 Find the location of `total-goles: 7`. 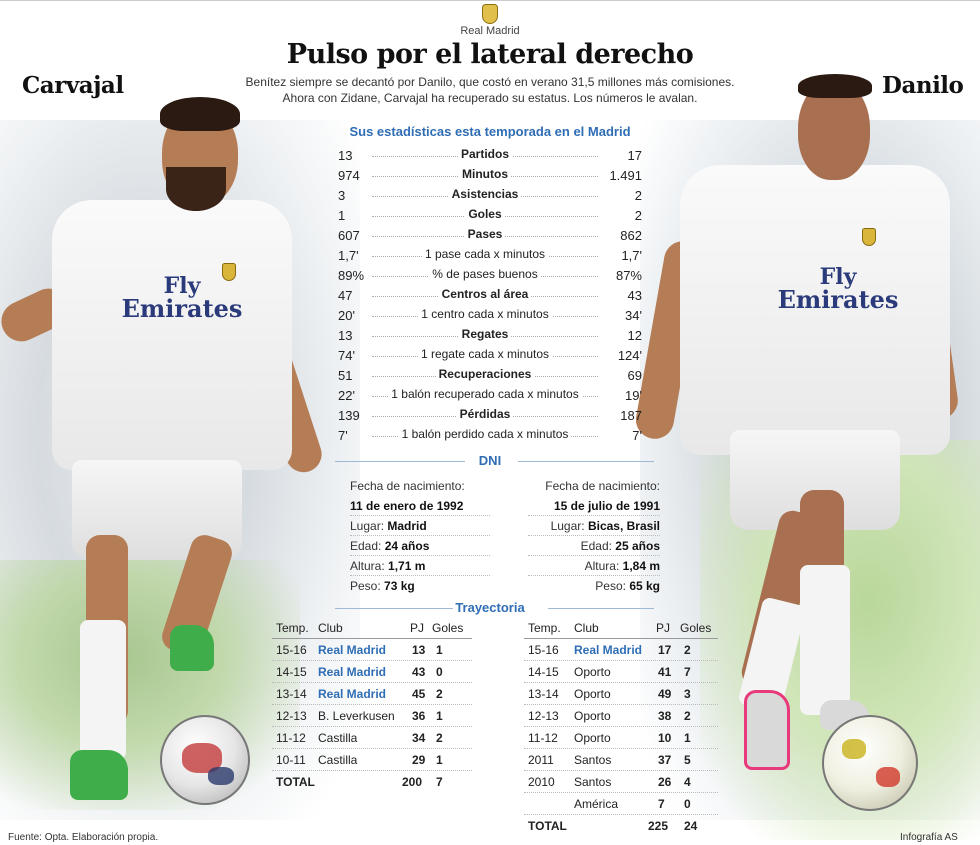

total-goles: 7 is located at coordinates (439, 782).